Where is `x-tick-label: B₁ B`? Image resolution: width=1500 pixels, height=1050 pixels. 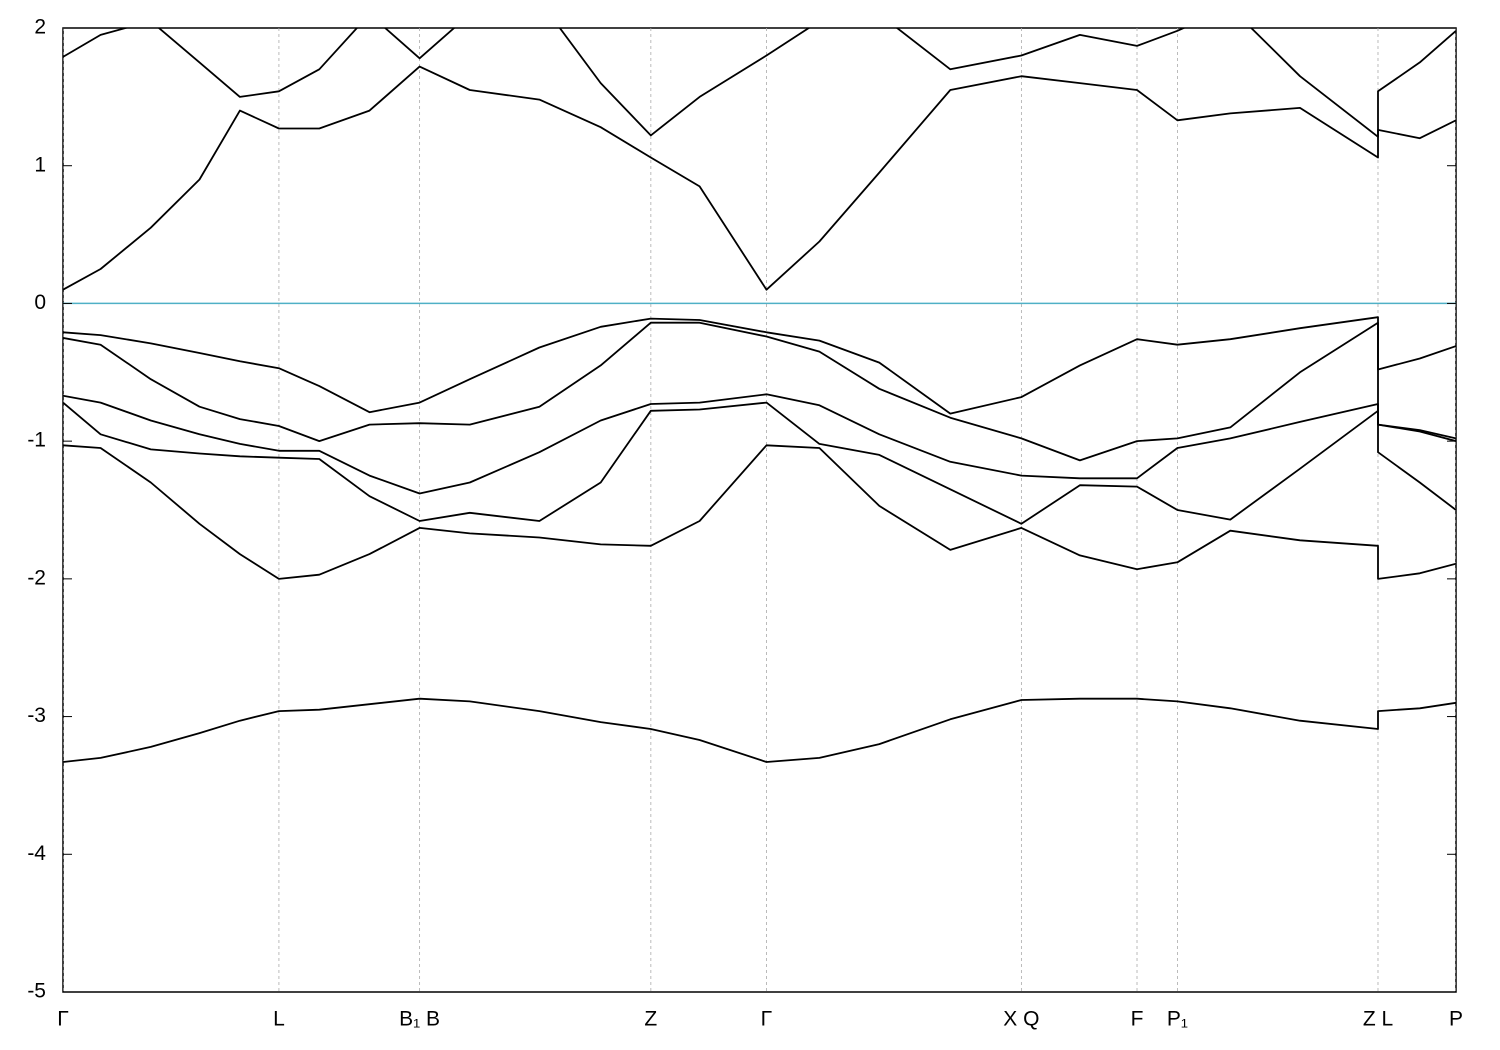
x-tick-label: B₁ B is located at coordinates (419, 1019).